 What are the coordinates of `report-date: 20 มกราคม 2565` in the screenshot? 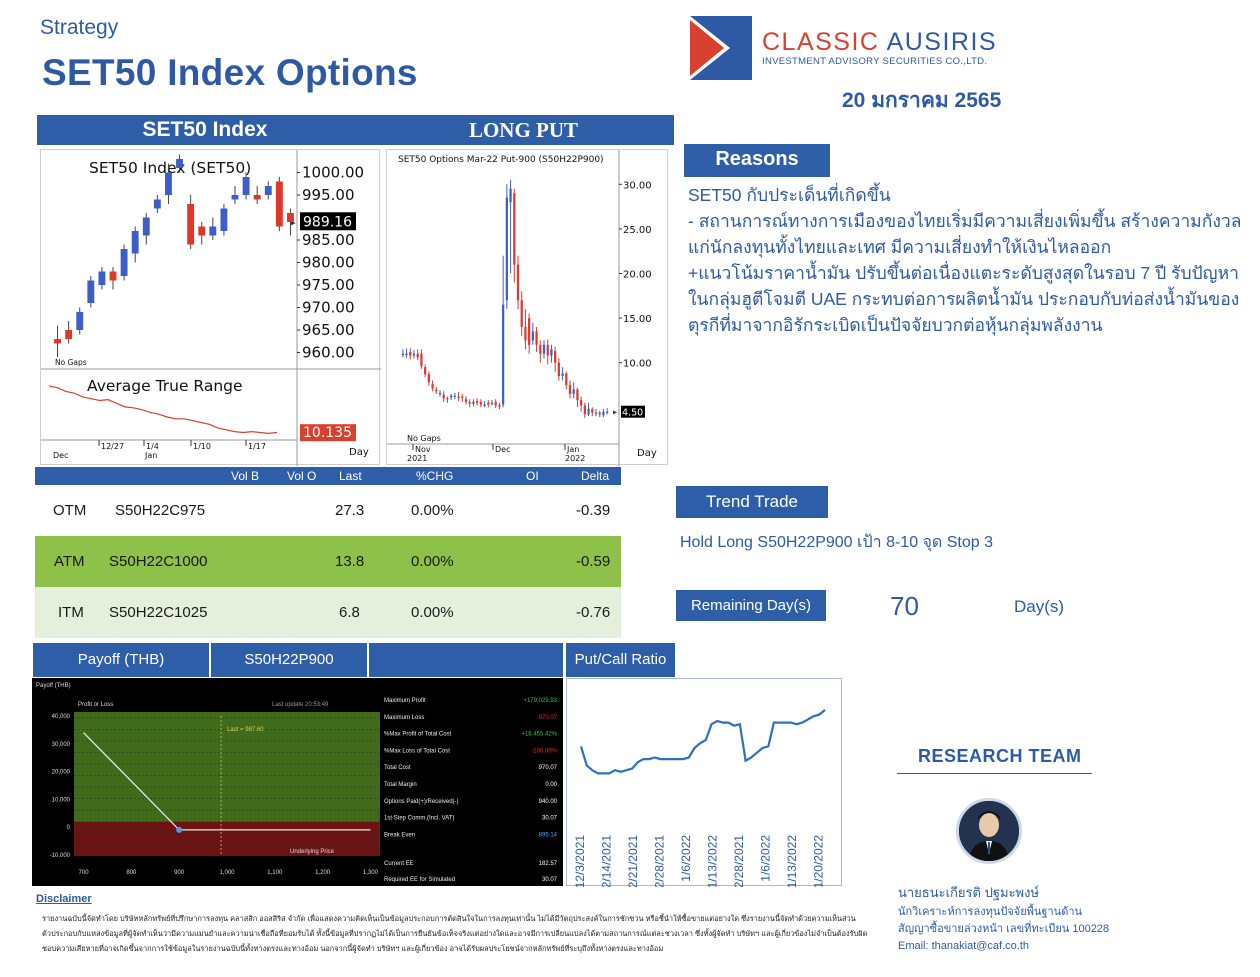 It's located at (922, 100).